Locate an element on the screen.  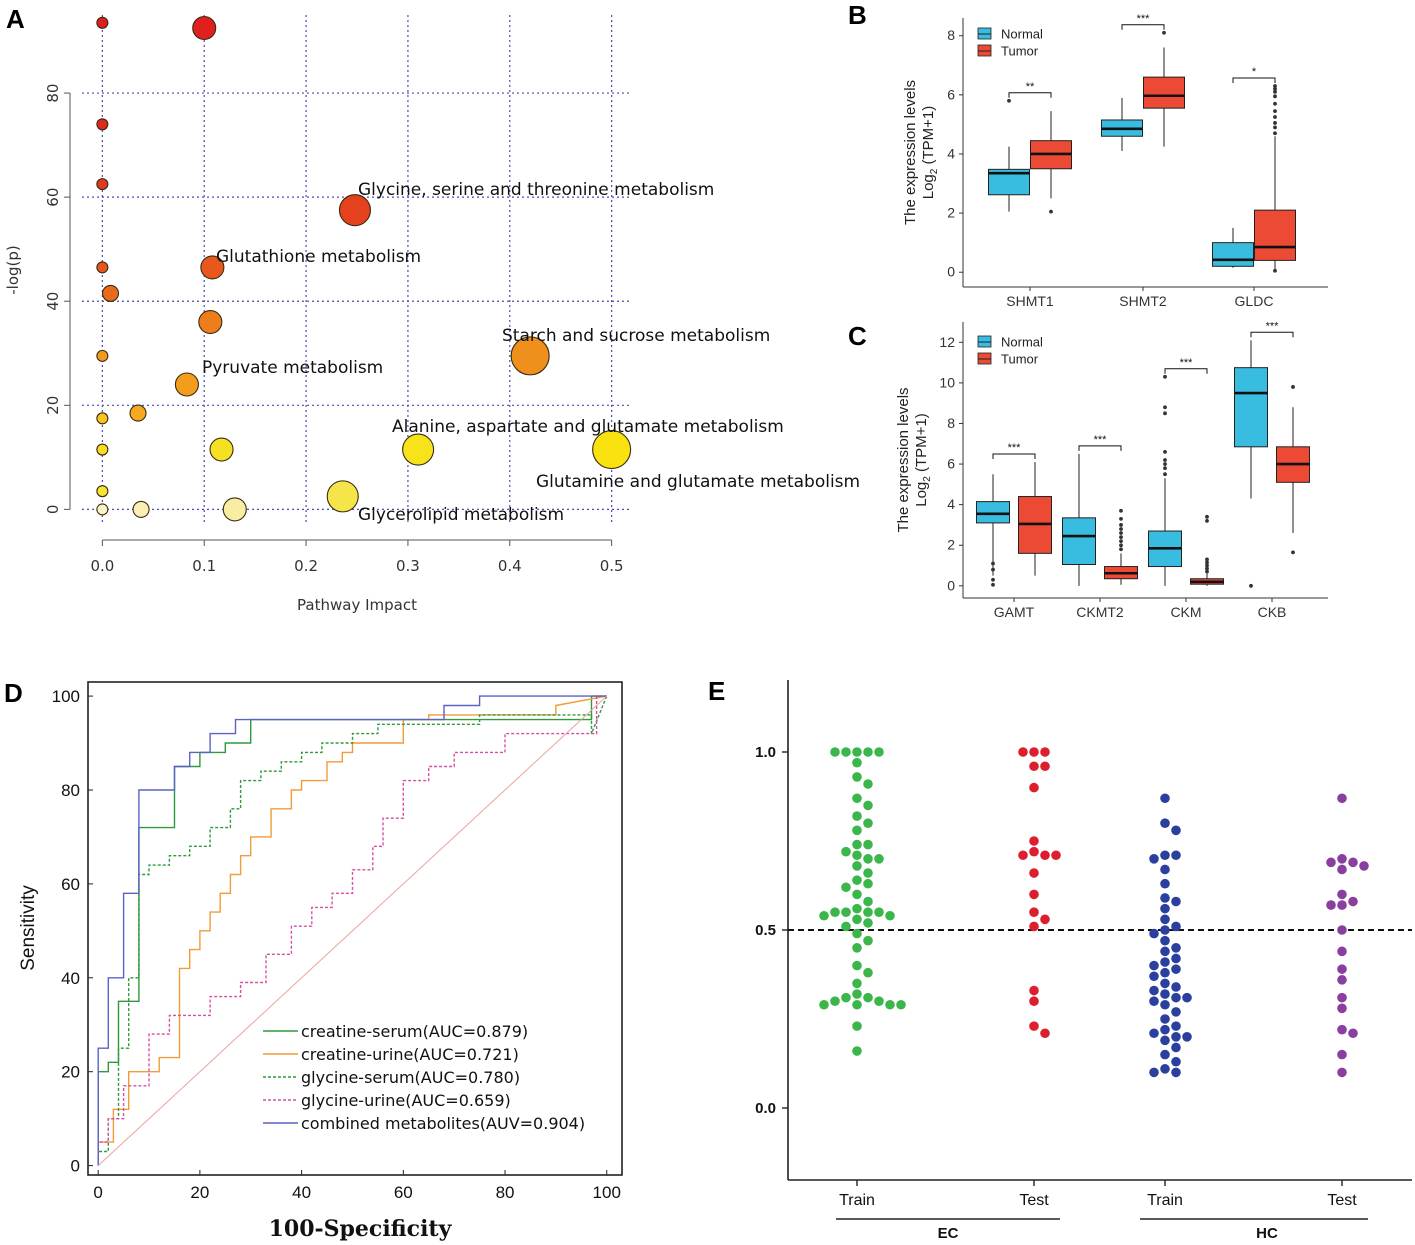
legend-label: creatine-serum(AUC=0.879) is located at coordinates (414, 1031).